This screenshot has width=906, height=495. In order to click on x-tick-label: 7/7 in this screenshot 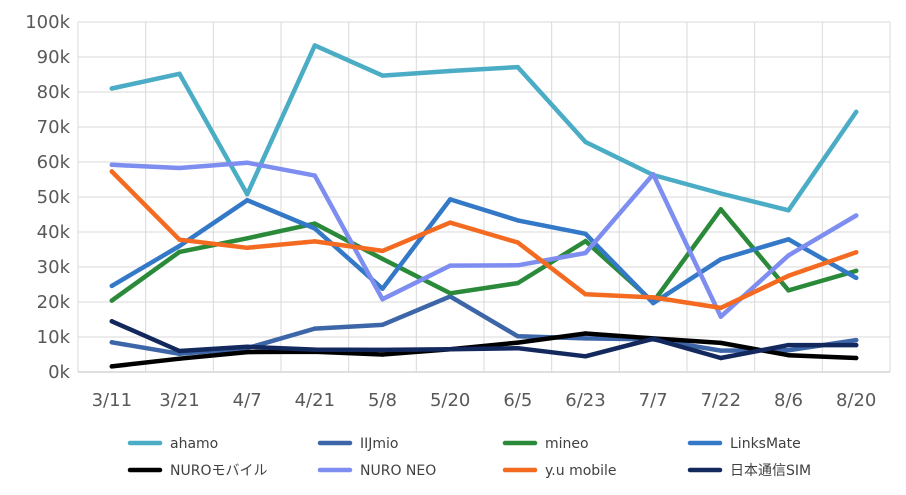, I will do `click(653, 400)`.